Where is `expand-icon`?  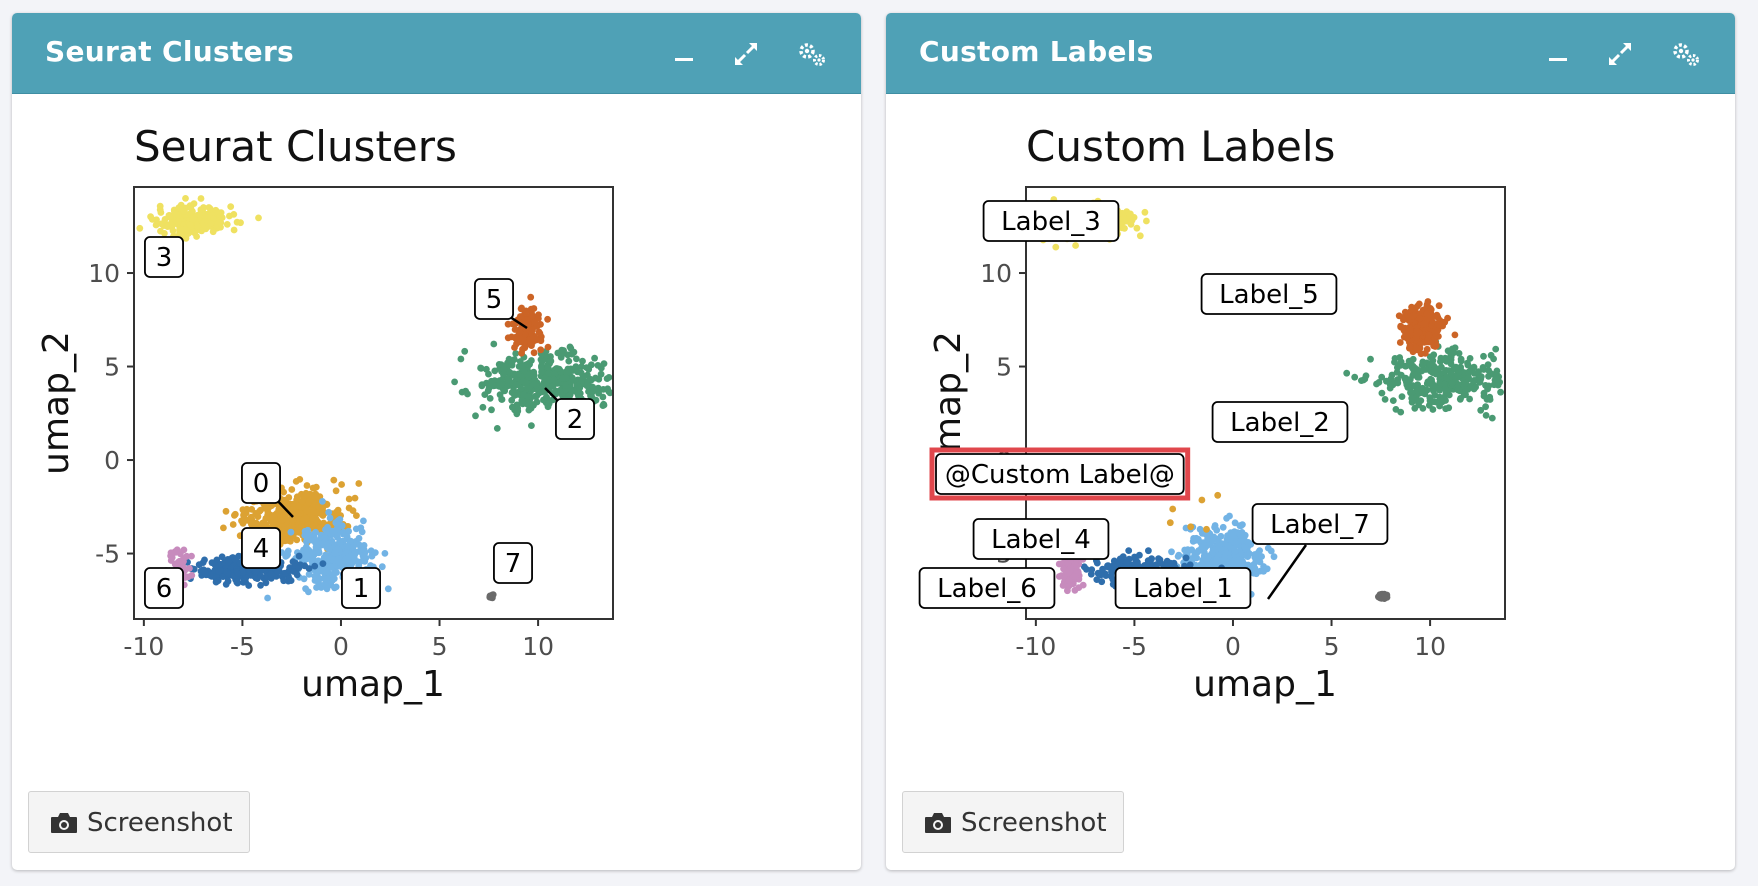
expand-icon is located at coordinates (746, 54).